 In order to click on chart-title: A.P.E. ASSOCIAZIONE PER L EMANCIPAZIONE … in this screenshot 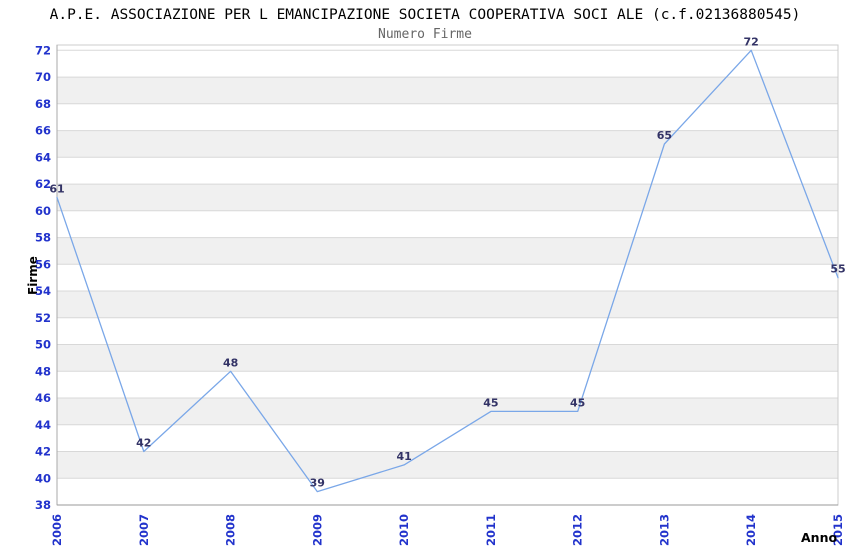, I will do `click(425, 15)`.